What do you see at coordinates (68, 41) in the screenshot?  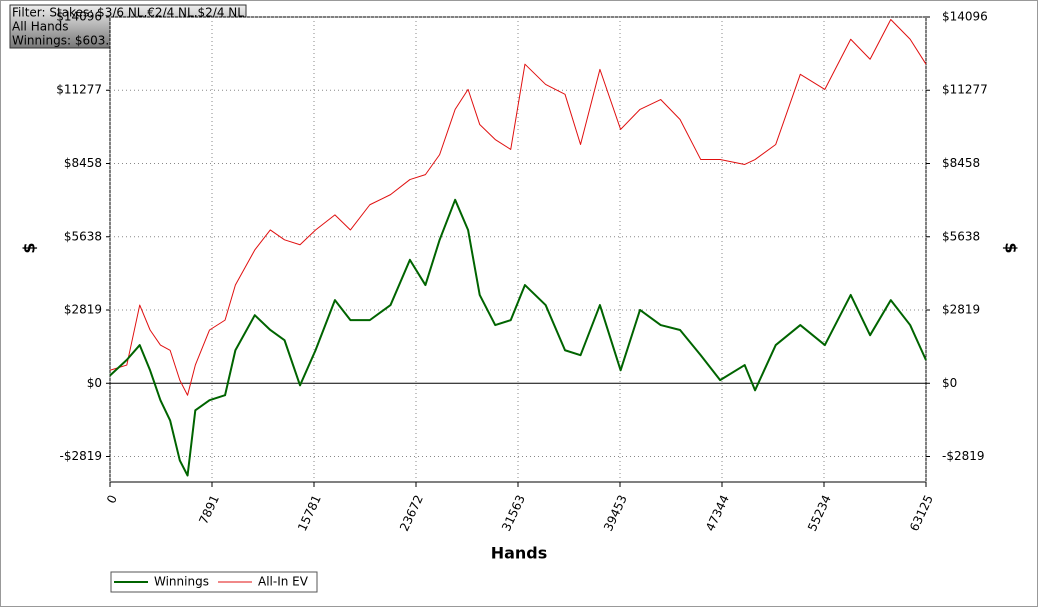 I see `filter-text: Winnings: $603.74` at bounding box center [68, 41].